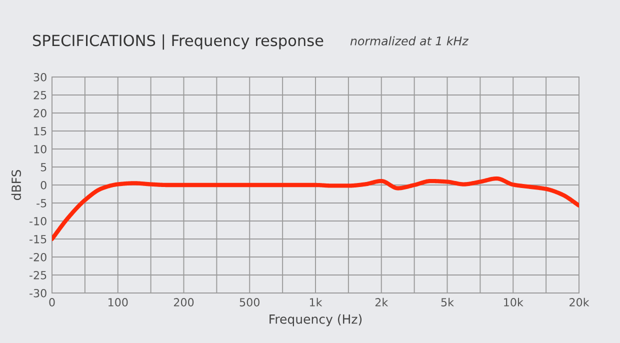 This screenshot has height=343, width=620. Describe the element at coordinates (178, 42) in the screenshot. I see `chart-title: SPECIFICATIONS | Frequency response` at that location.